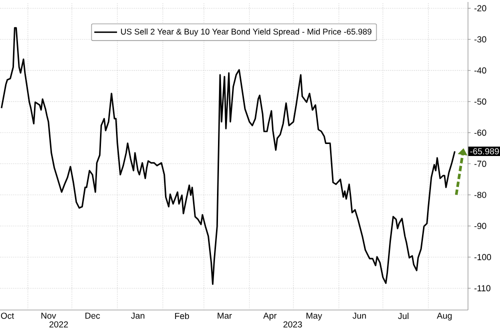 This screenshot has width=500, height=328. What do you see at coordinates (403, 316) in the screenshot?
I see `x-tick-label: Jul` at bounding box center [403, 316].